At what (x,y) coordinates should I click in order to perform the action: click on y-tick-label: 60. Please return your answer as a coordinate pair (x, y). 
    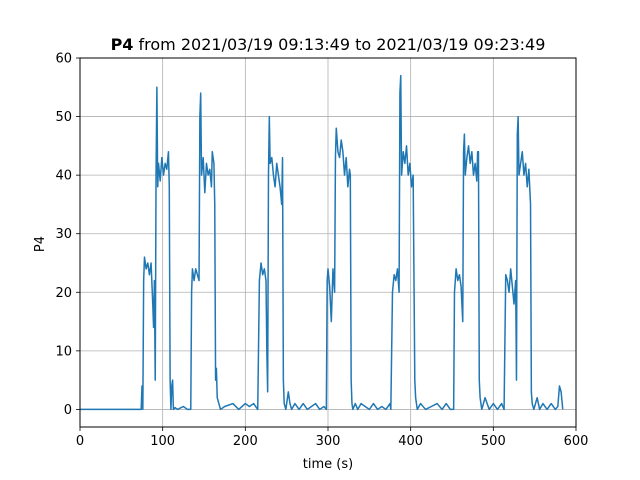
    Looking at the image, I should click on (63, 59).